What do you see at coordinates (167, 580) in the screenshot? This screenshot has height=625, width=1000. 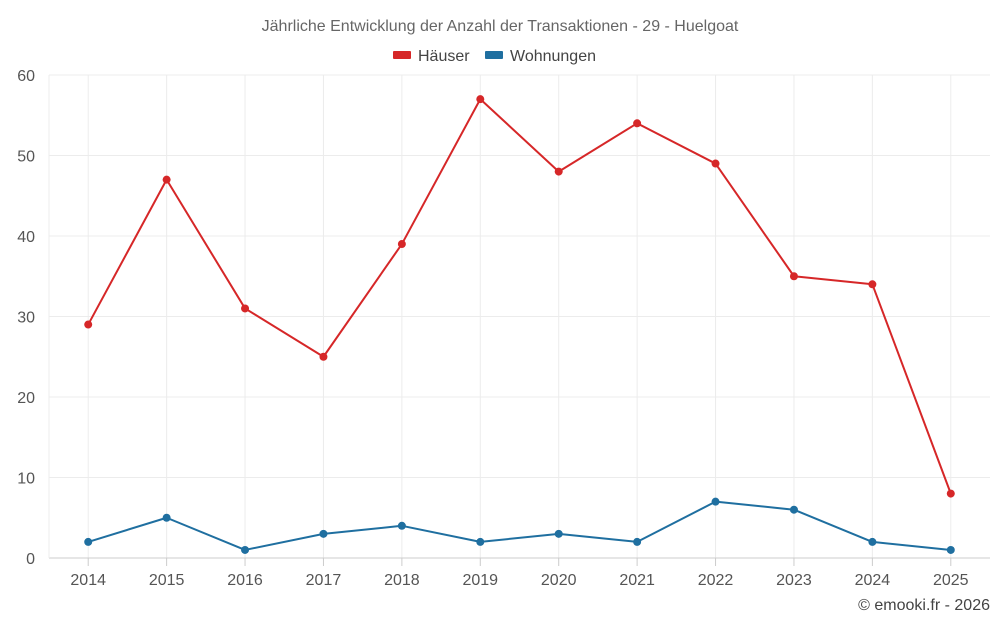 I see `x-tick-label: 2015` at bounding box center [167, 580].